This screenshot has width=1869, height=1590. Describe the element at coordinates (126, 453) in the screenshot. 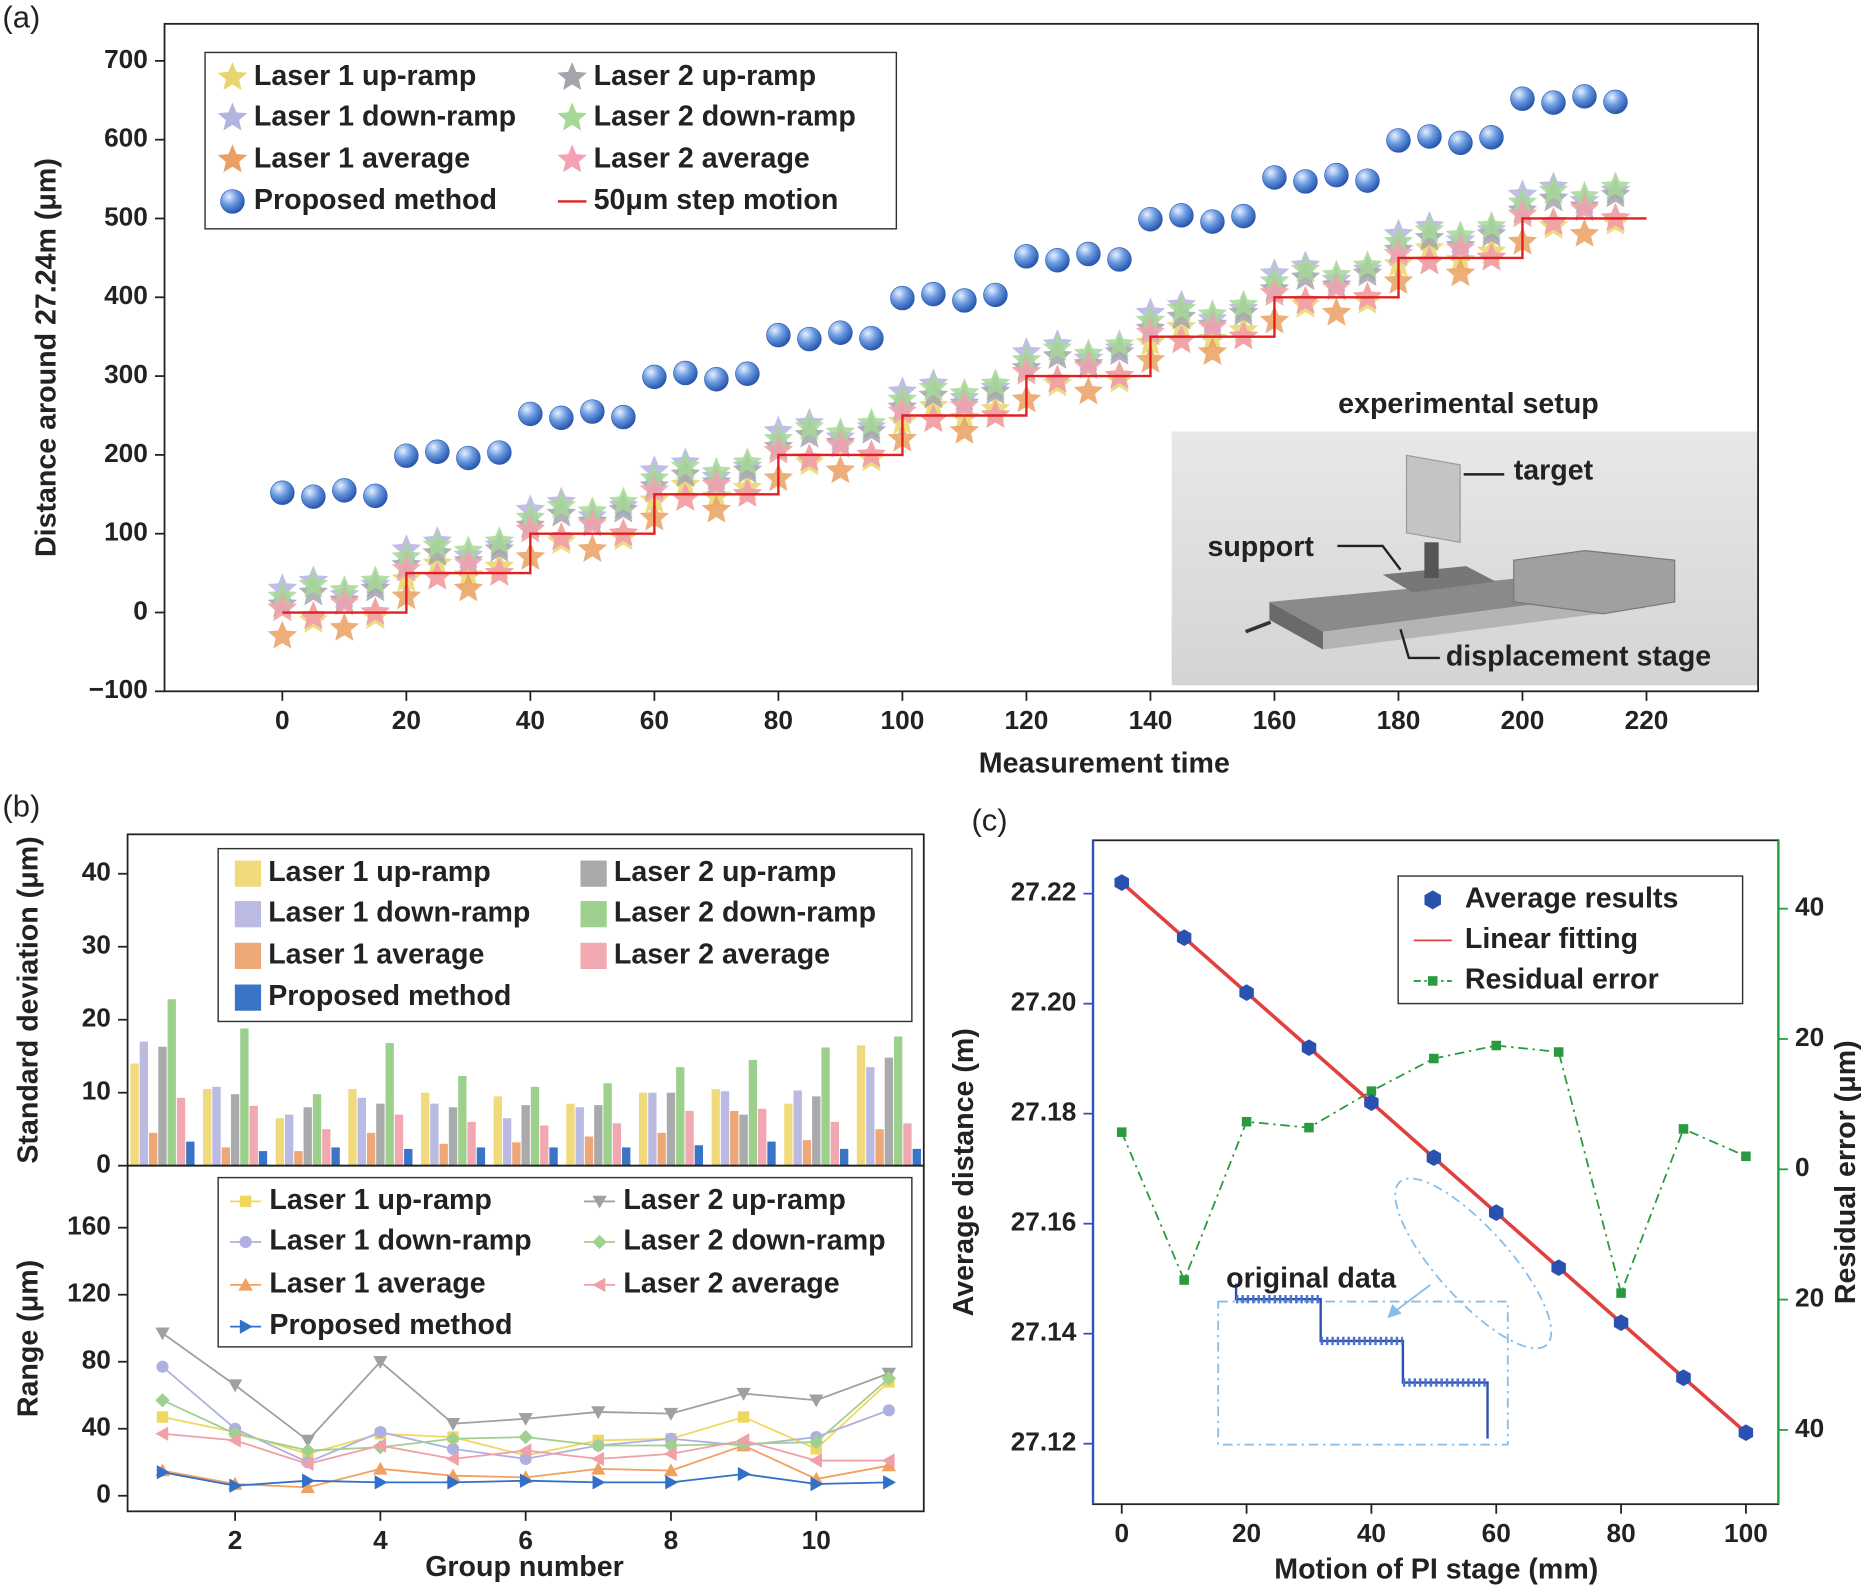

I see `y-tick-label: 200` at that location.